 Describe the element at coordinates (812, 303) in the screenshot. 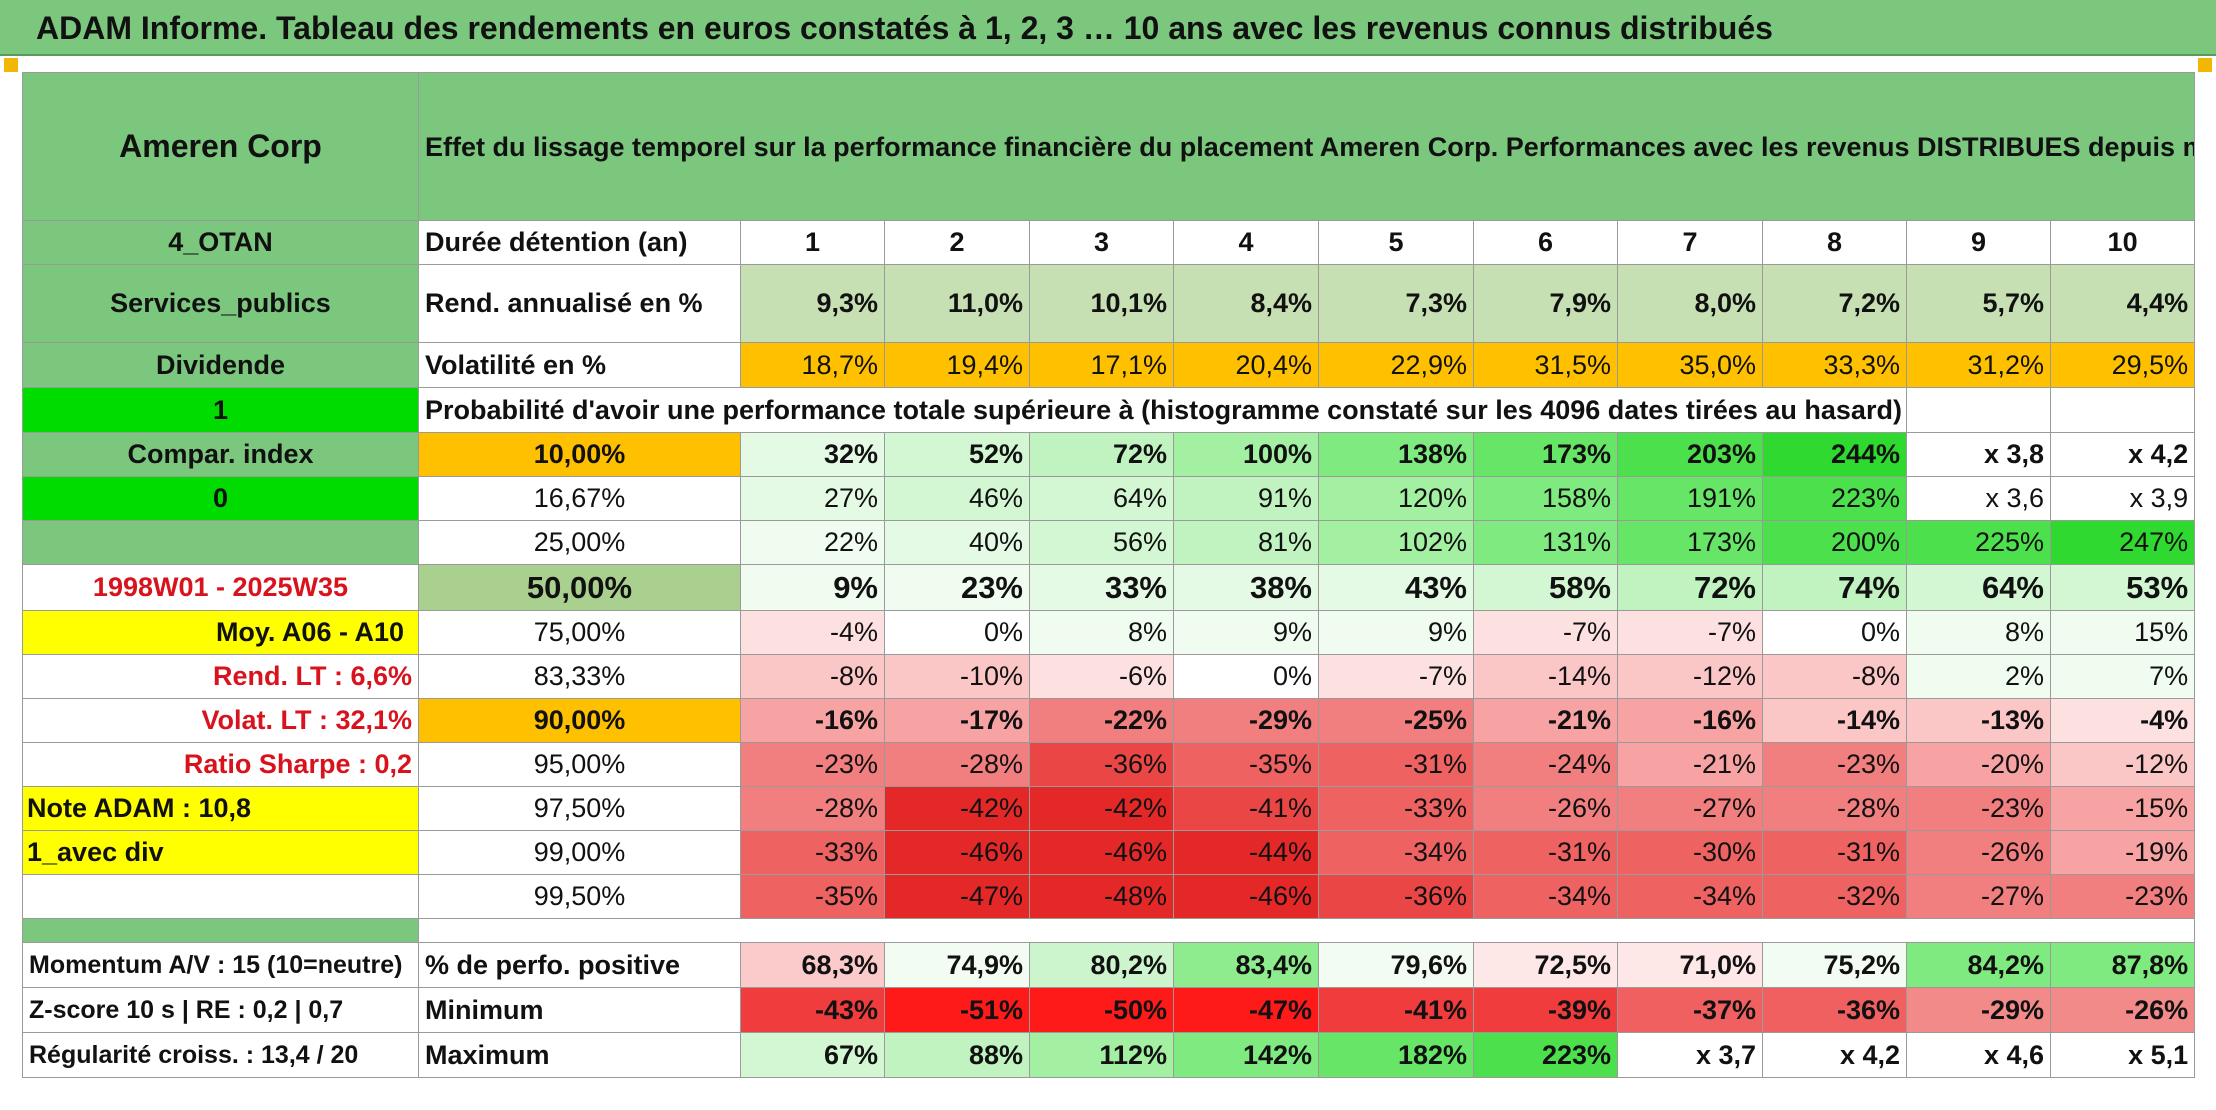

I see `return-cell: 9,3%` at that location.